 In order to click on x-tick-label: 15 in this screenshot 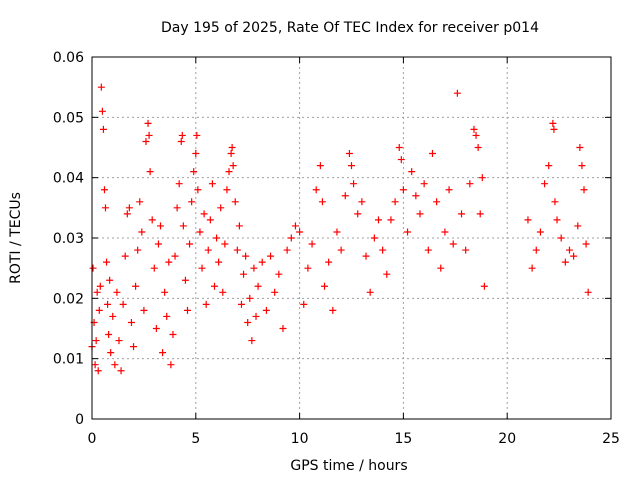, I will do `click(403, 439)`.